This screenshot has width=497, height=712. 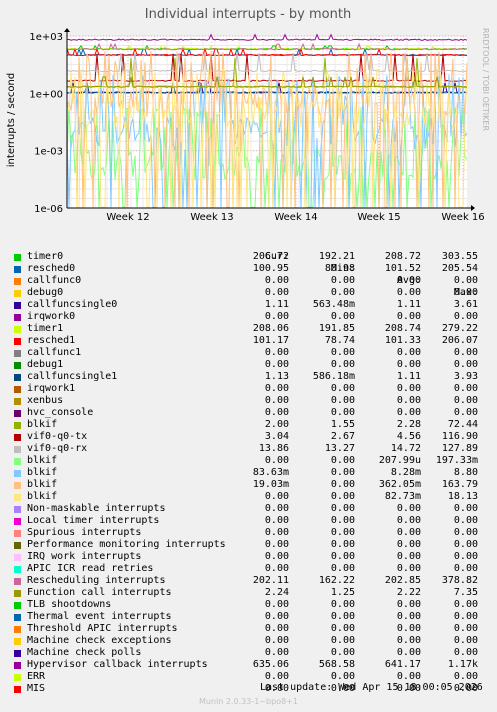 What do you see at coordinates (459, 436) in the screenshot?
I see `legend-max-value: 116.90` at bounding box center [459, 436].